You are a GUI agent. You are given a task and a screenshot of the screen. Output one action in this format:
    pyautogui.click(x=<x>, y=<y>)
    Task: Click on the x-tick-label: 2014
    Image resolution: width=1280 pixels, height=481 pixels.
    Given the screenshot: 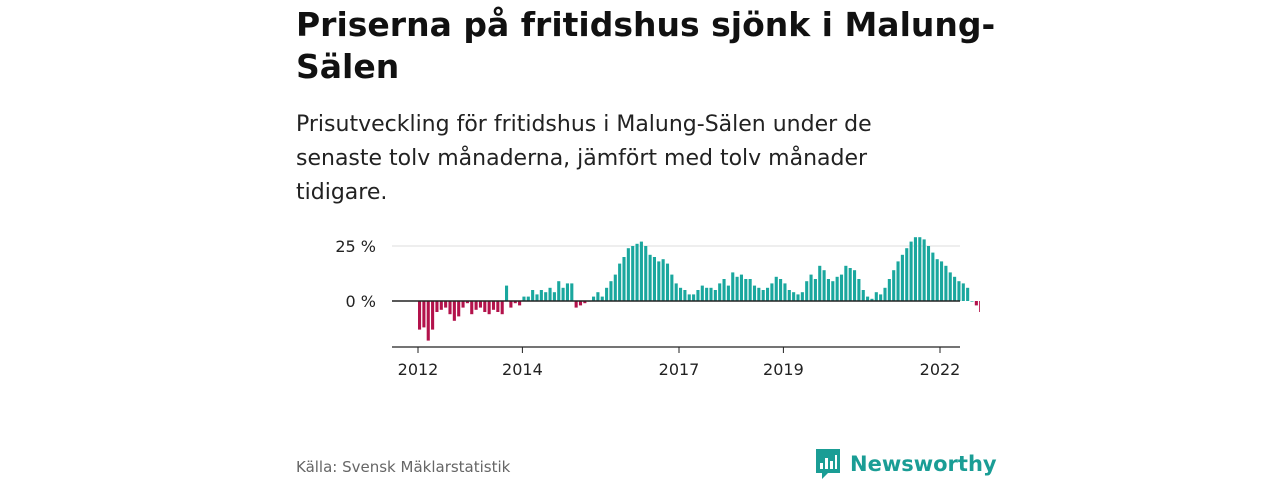 What is the action you would take?
    pyautogui.click(x=522, y=369)
    